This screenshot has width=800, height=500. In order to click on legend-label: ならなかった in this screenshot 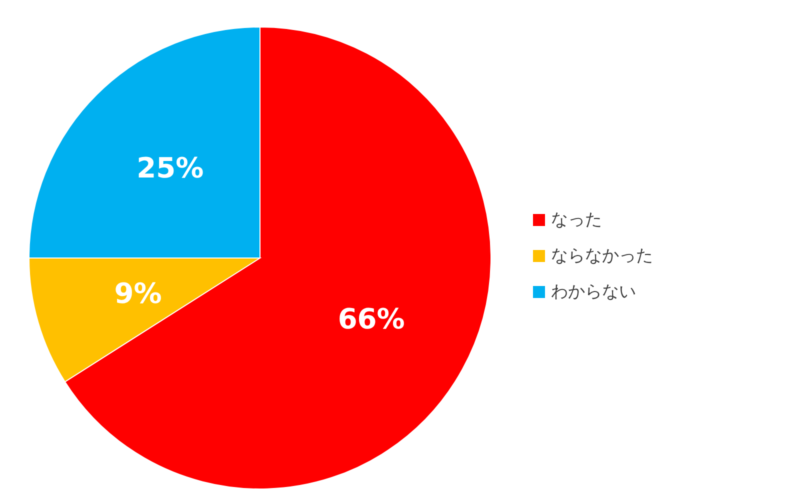, I will do `click(602, 256)`.